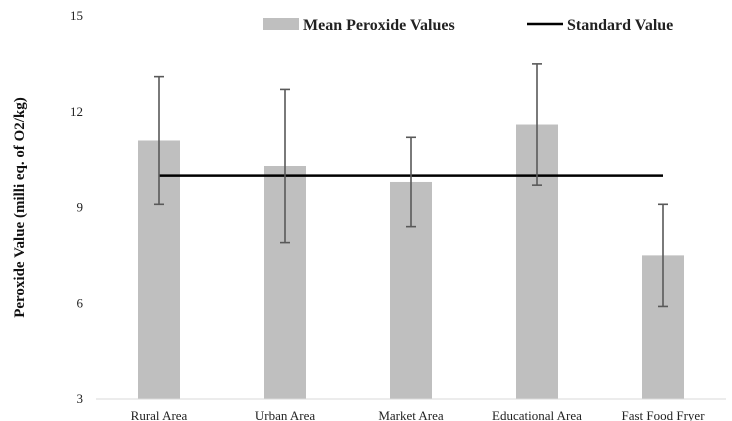 The height and width of the screenshot is (421, 732). I want to click on y-axis-title: Peroxide Value (milli eq. of O2/kg), so click(20, 207).